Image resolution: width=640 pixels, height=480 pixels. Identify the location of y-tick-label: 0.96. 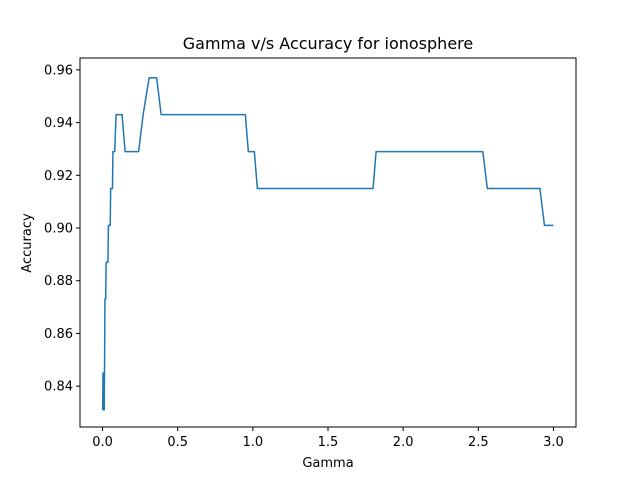
(58, 70).